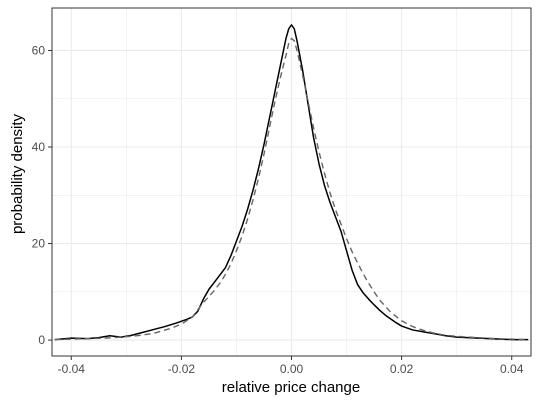 Image resolution: width=540 pixels, height=405 pixels. I want to click on x-tick-label: 0.02, so click(402, 369).